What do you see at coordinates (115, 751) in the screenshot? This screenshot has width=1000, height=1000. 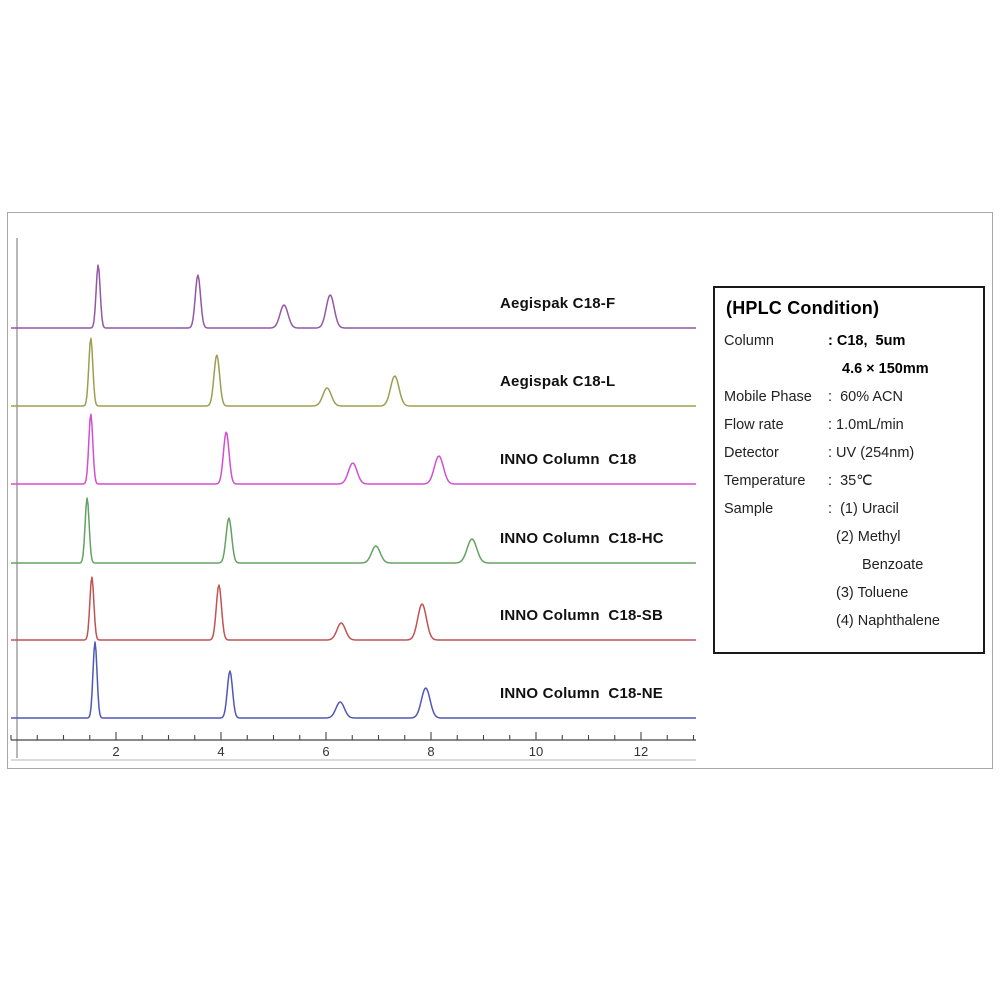 I see `x-axis-tick-label: 2` at bounding box center [115, 751].